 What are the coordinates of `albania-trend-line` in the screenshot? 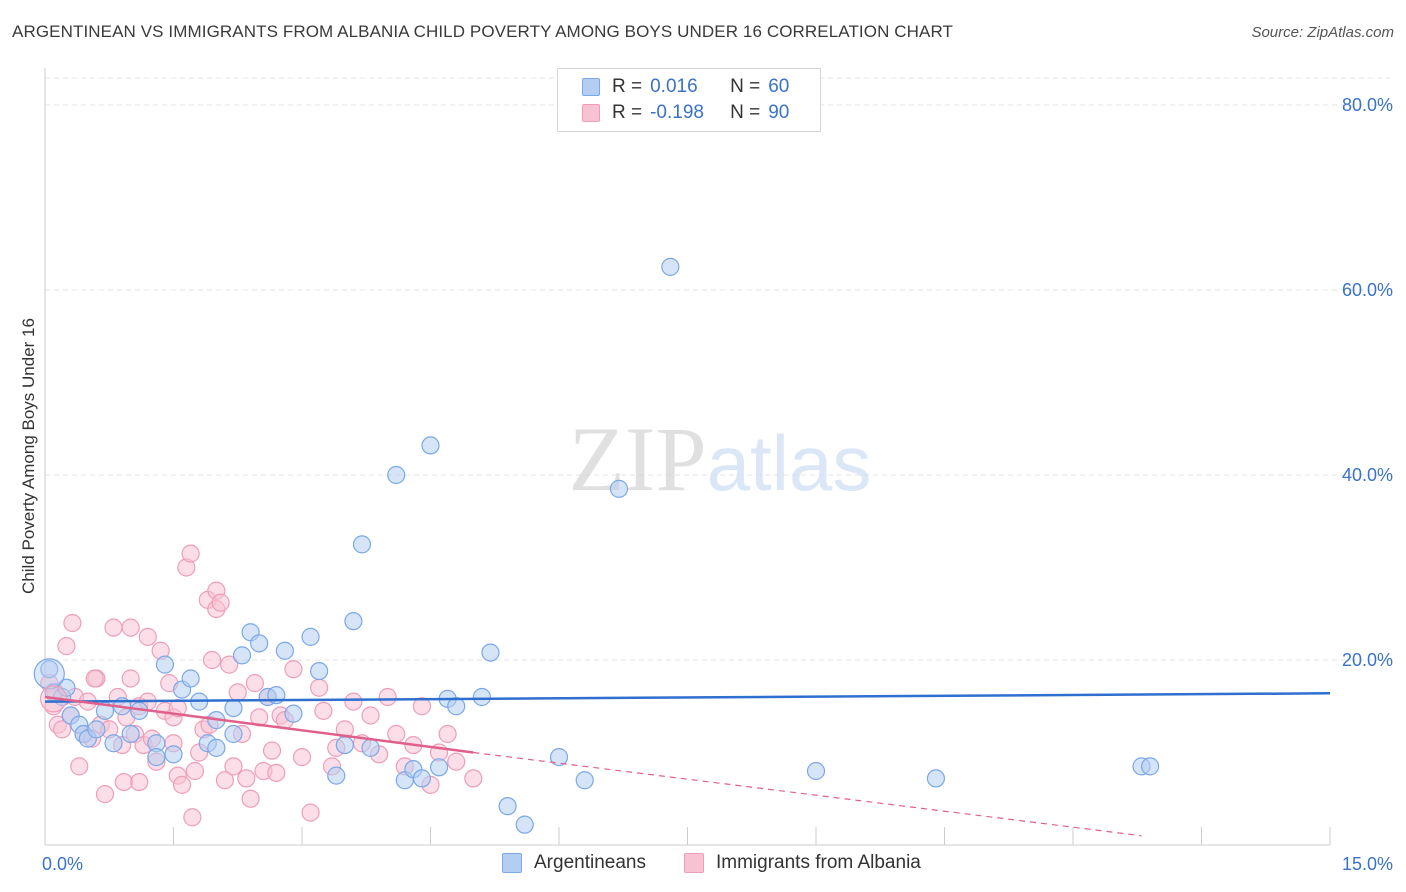 It's located at (259, 724).